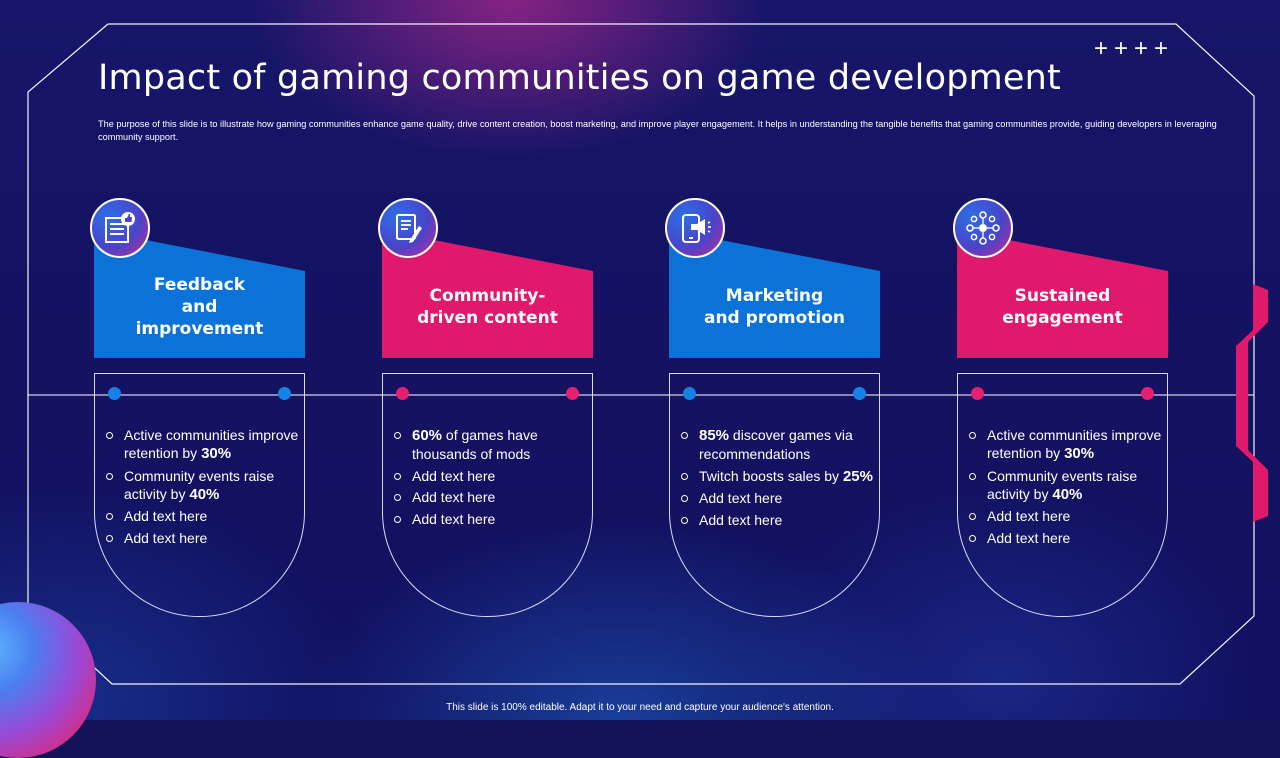 This screenshot has width=1280, height=758. Describe the element at coordinates (492, 444) in the screenshot. I see `list-item: 60% of games have thousands of mods` at that location.